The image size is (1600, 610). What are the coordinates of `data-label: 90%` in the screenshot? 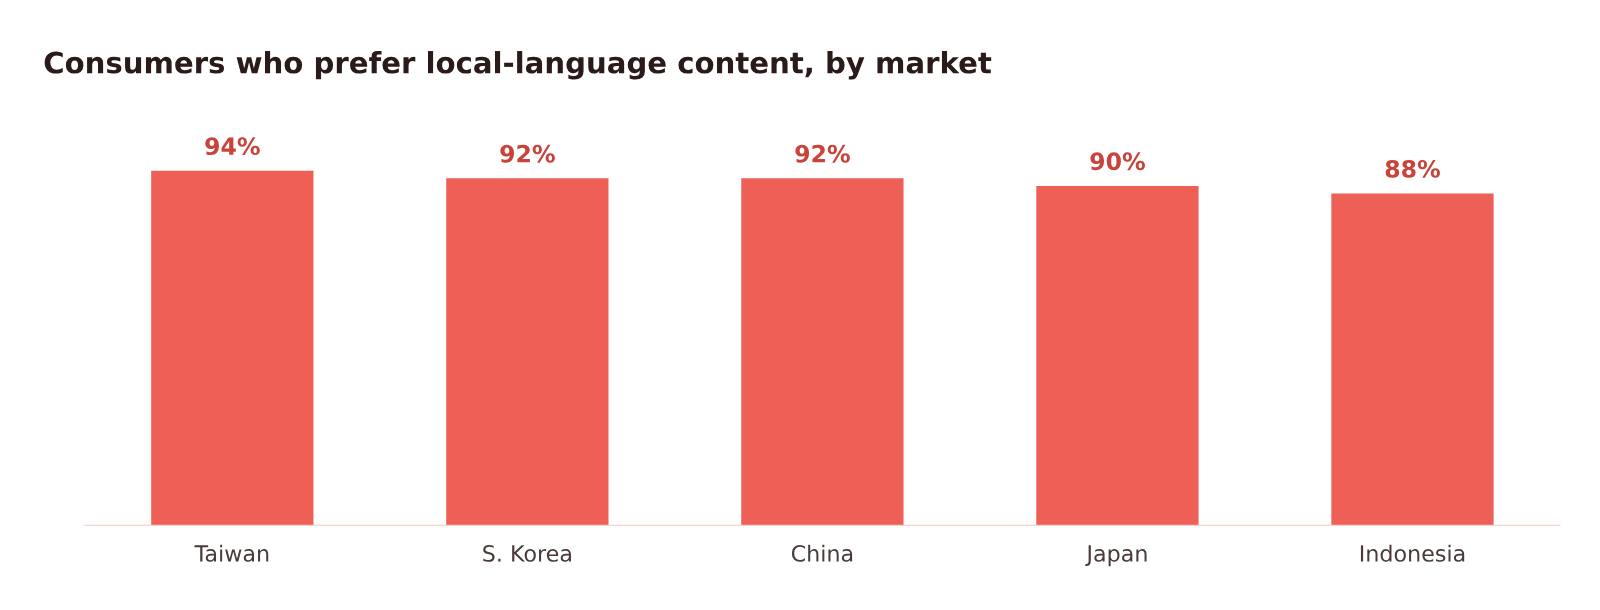 It's located at (1117, 161).